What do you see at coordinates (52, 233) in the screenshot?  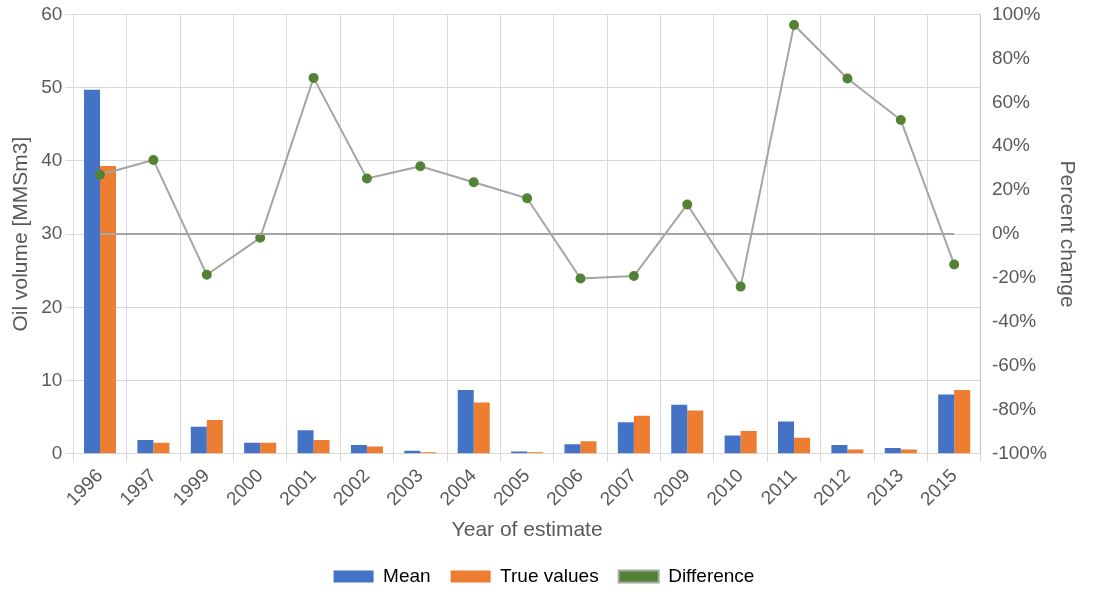 I see `y-tick-label: 30` at bounding box center [52, 233].